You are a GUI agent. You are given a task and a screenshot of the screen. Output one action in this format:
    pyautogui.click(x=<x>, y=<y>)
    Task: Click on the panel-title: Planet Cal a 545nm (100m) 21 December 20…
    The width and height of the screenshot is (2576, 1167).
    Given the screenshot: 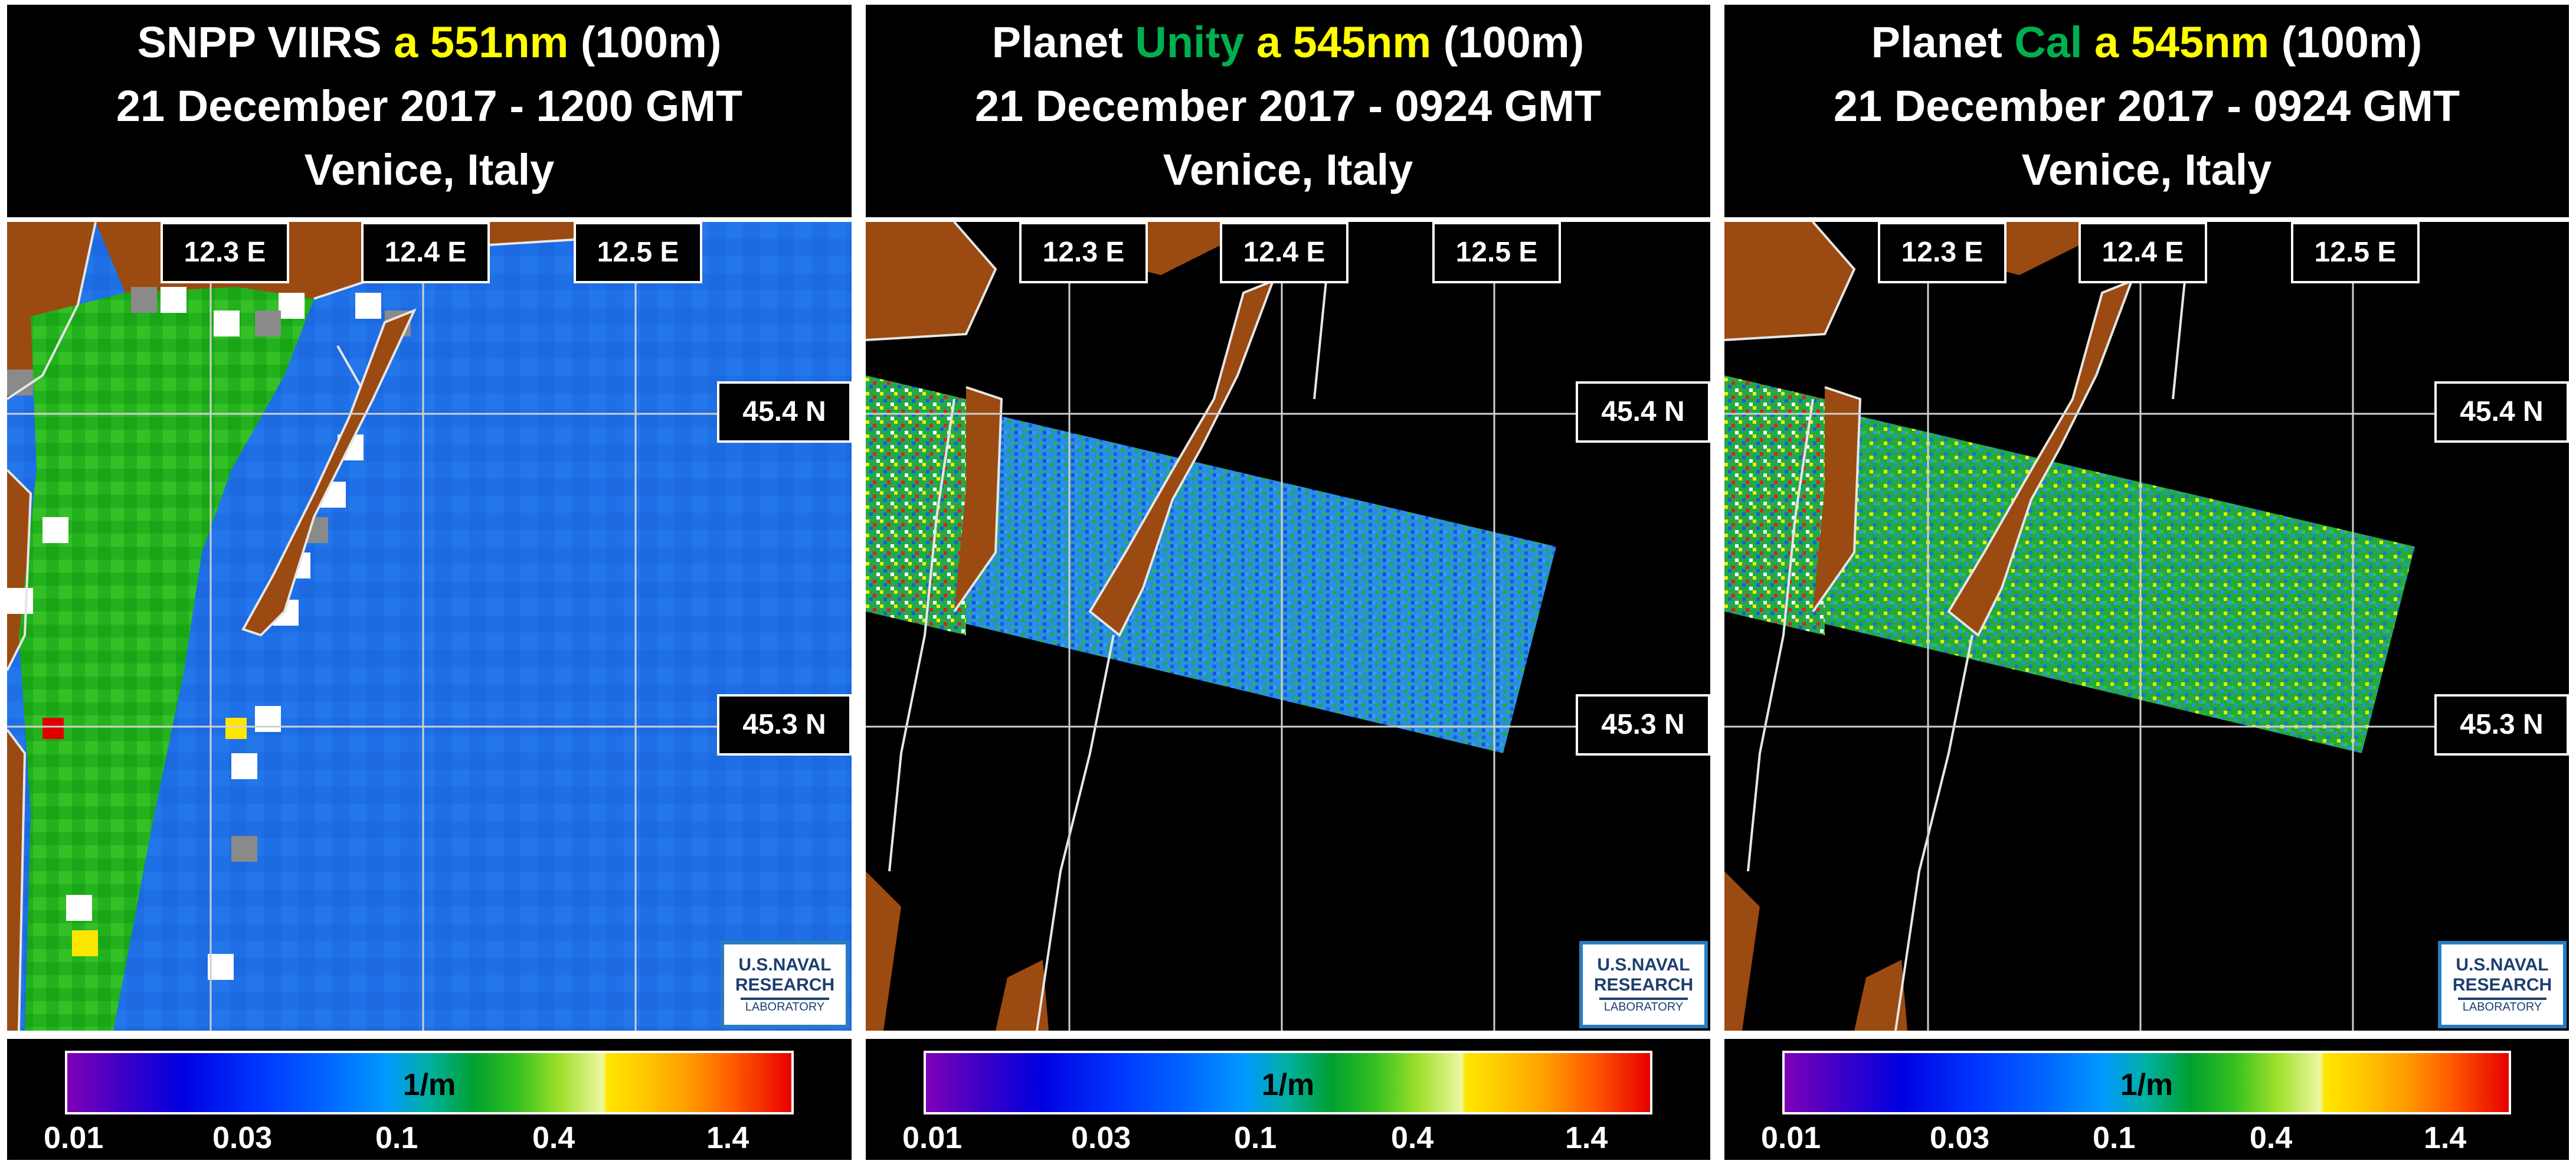 What is the action you would take?
    pyautogui.click(x=2146, y=111)
    